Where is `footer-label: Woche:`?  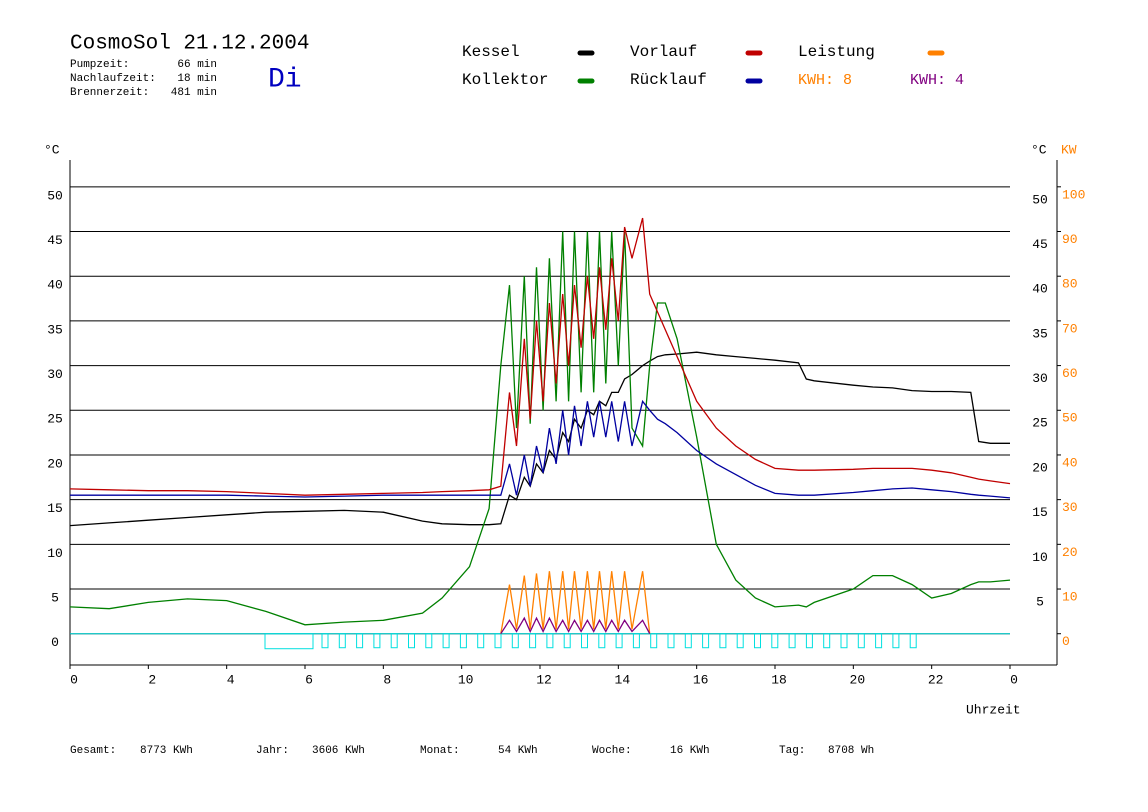 footer-label: Woche: is located at coordinates (612, 751).